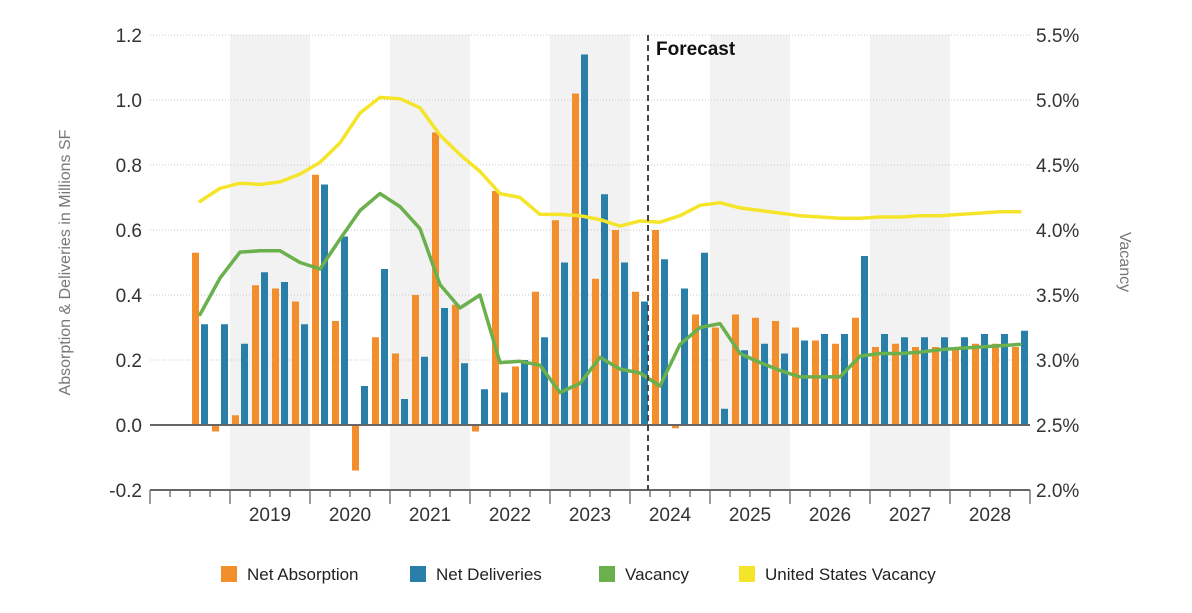 The height and width of the screenshot is (613, 1192). I want to click on line-united-states-vacancy, so click(610, 161).